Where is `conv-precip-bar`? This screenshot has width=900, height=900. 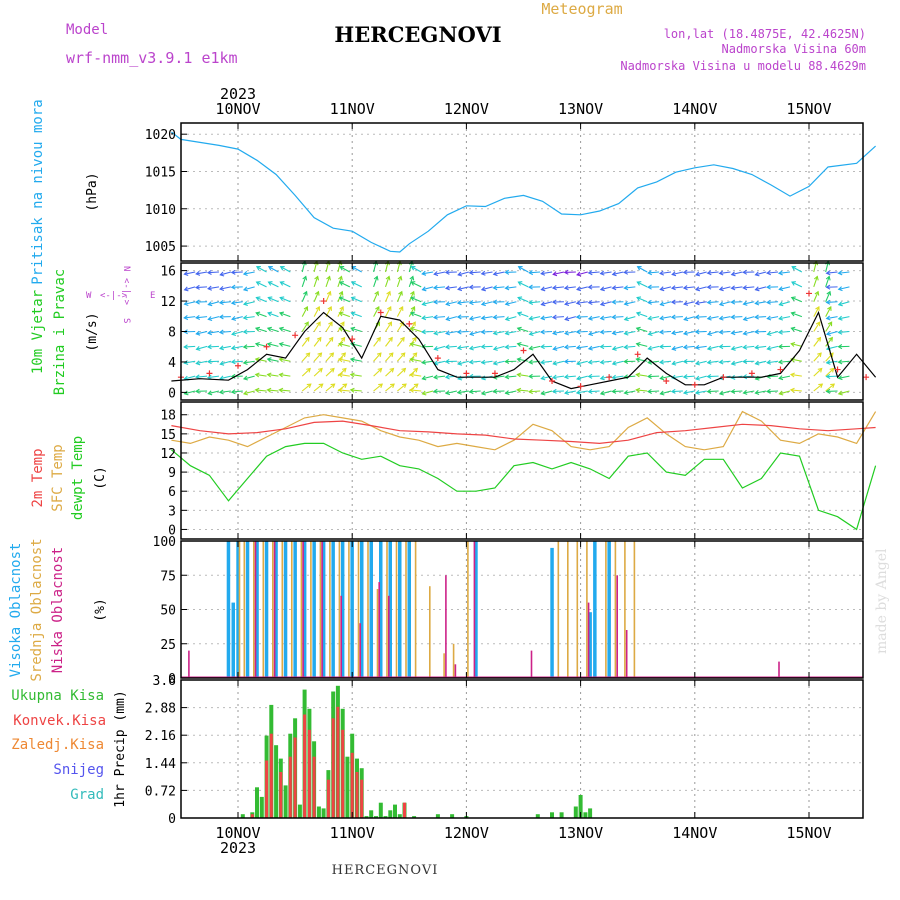
conv-precip-bar is located at coordinates (343, 773).